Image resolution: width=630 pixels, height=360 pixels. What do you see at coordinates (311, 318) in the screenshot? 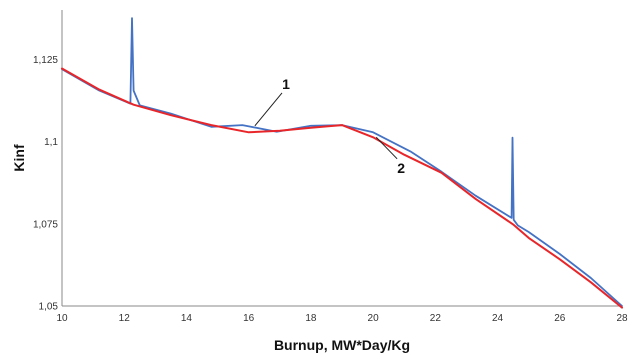
I see `x-tick-label: 18` at bounding box center [311, 318].